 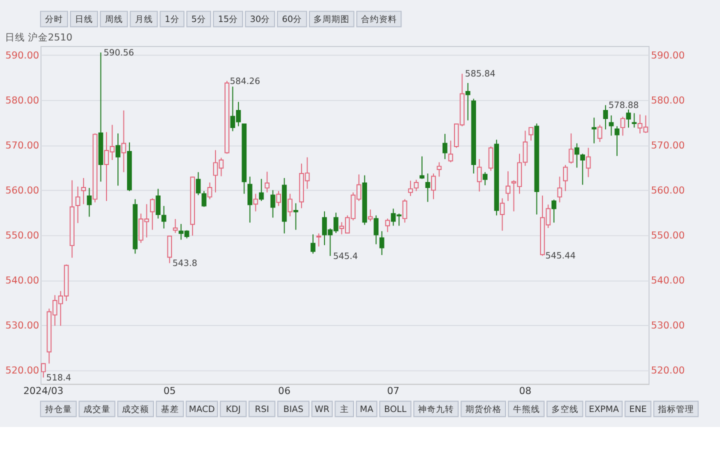 What do you see at coordinates (675, 409) in the screenshot?
I see `text: 指标管理` at bounding box center [675, 409].